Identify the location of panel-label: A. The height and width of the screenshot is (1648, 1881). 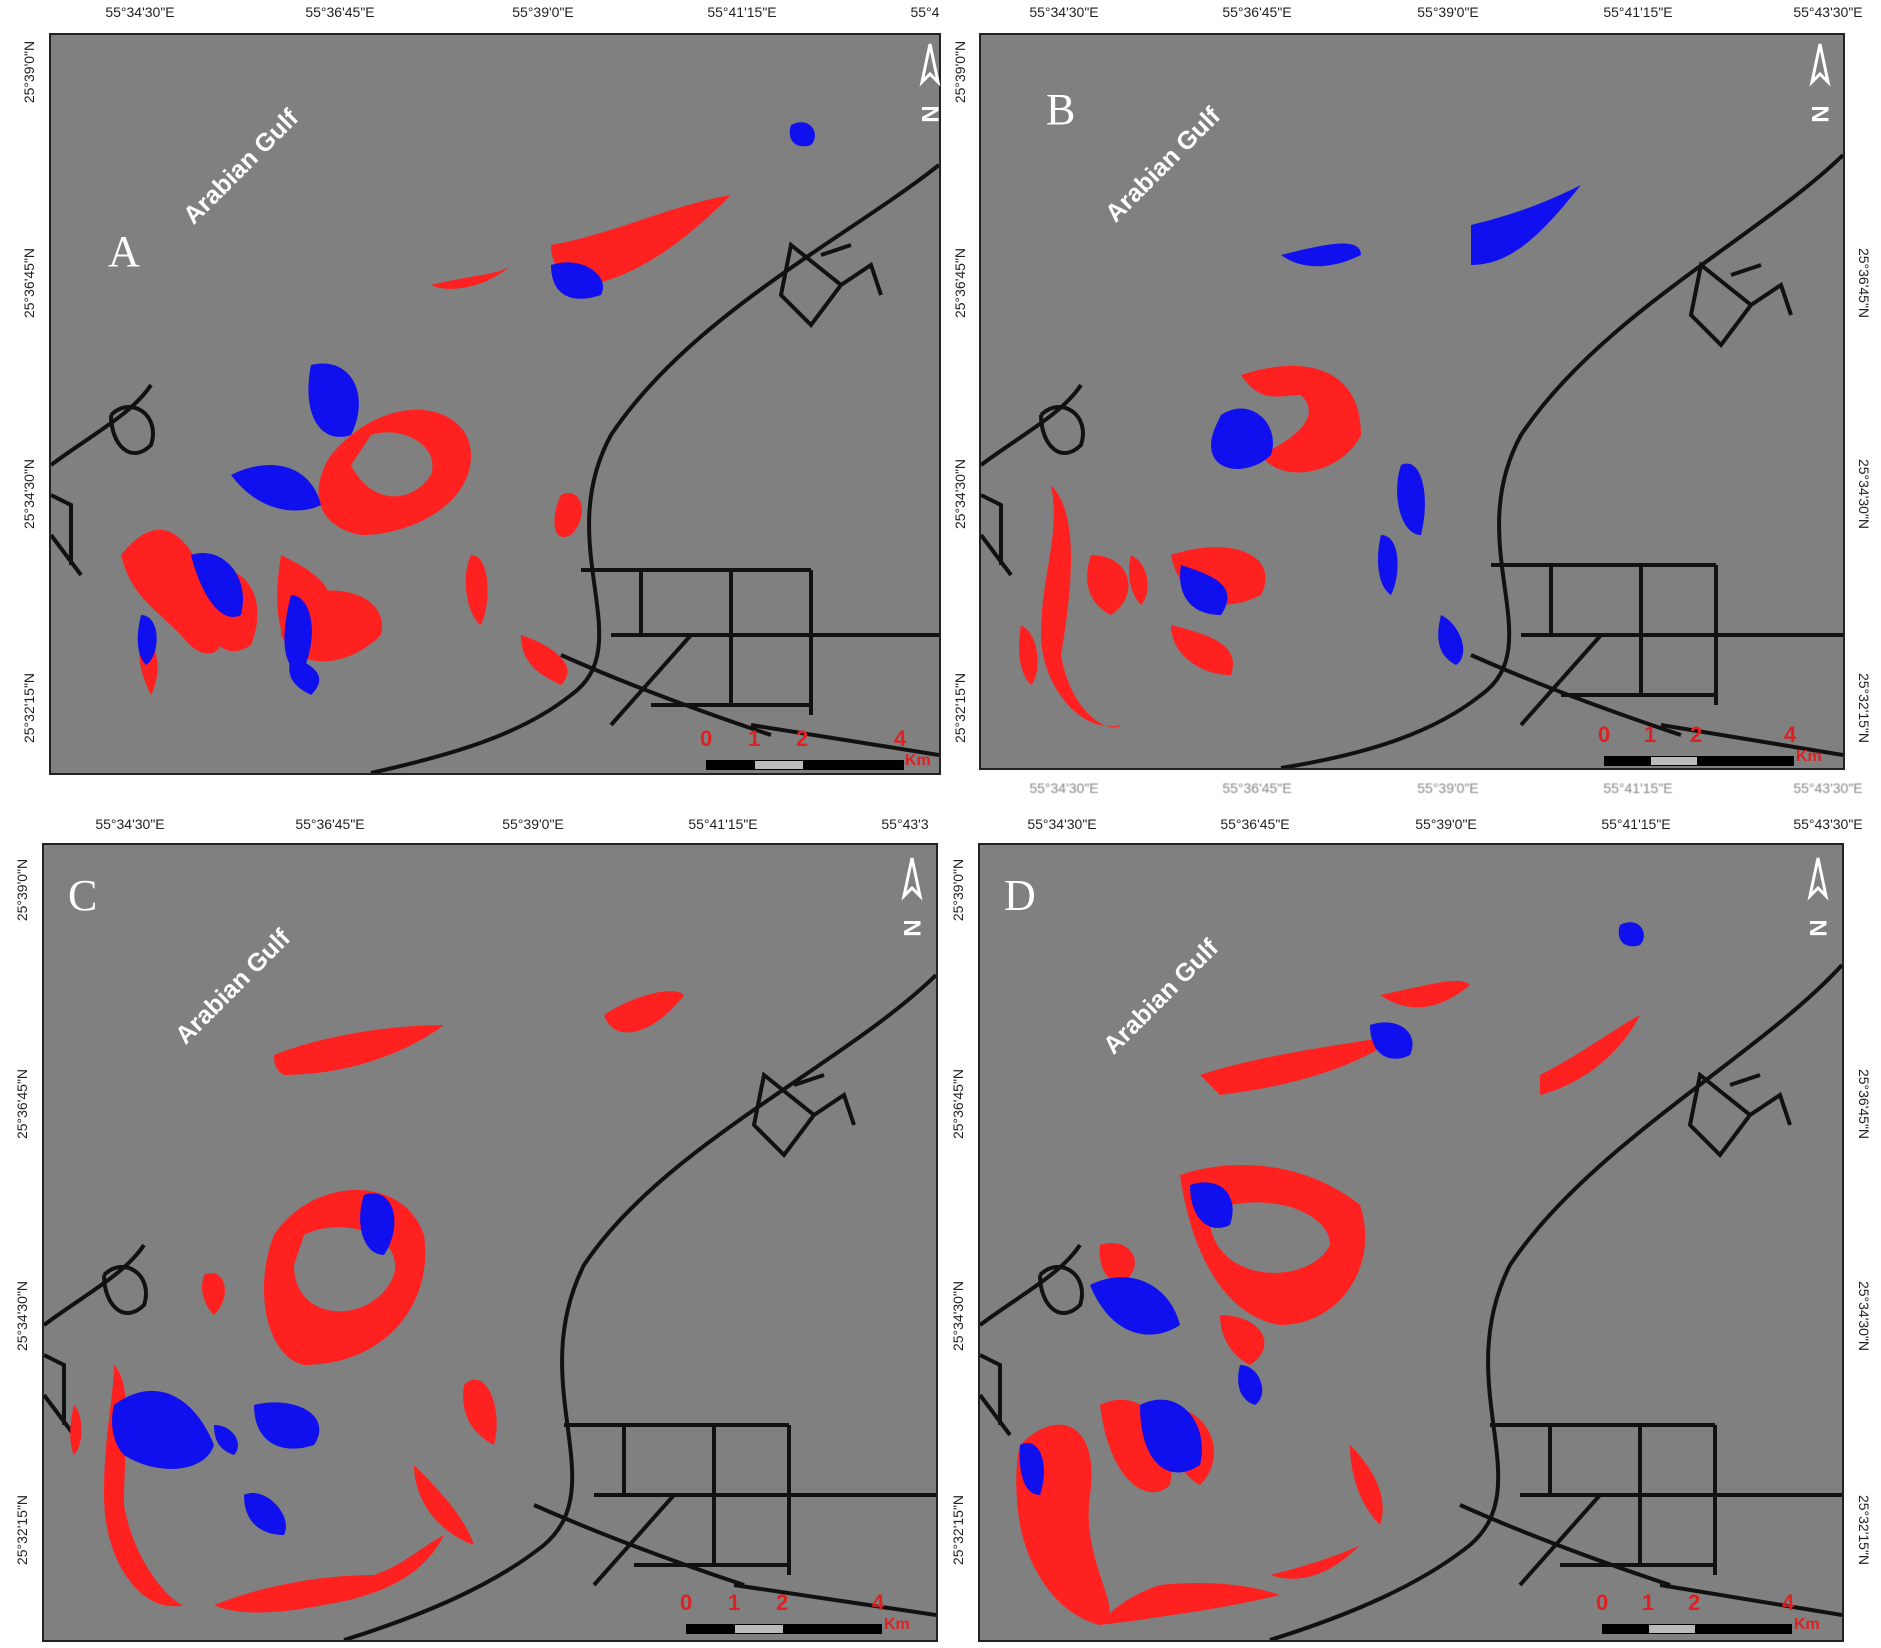
(124, 251).